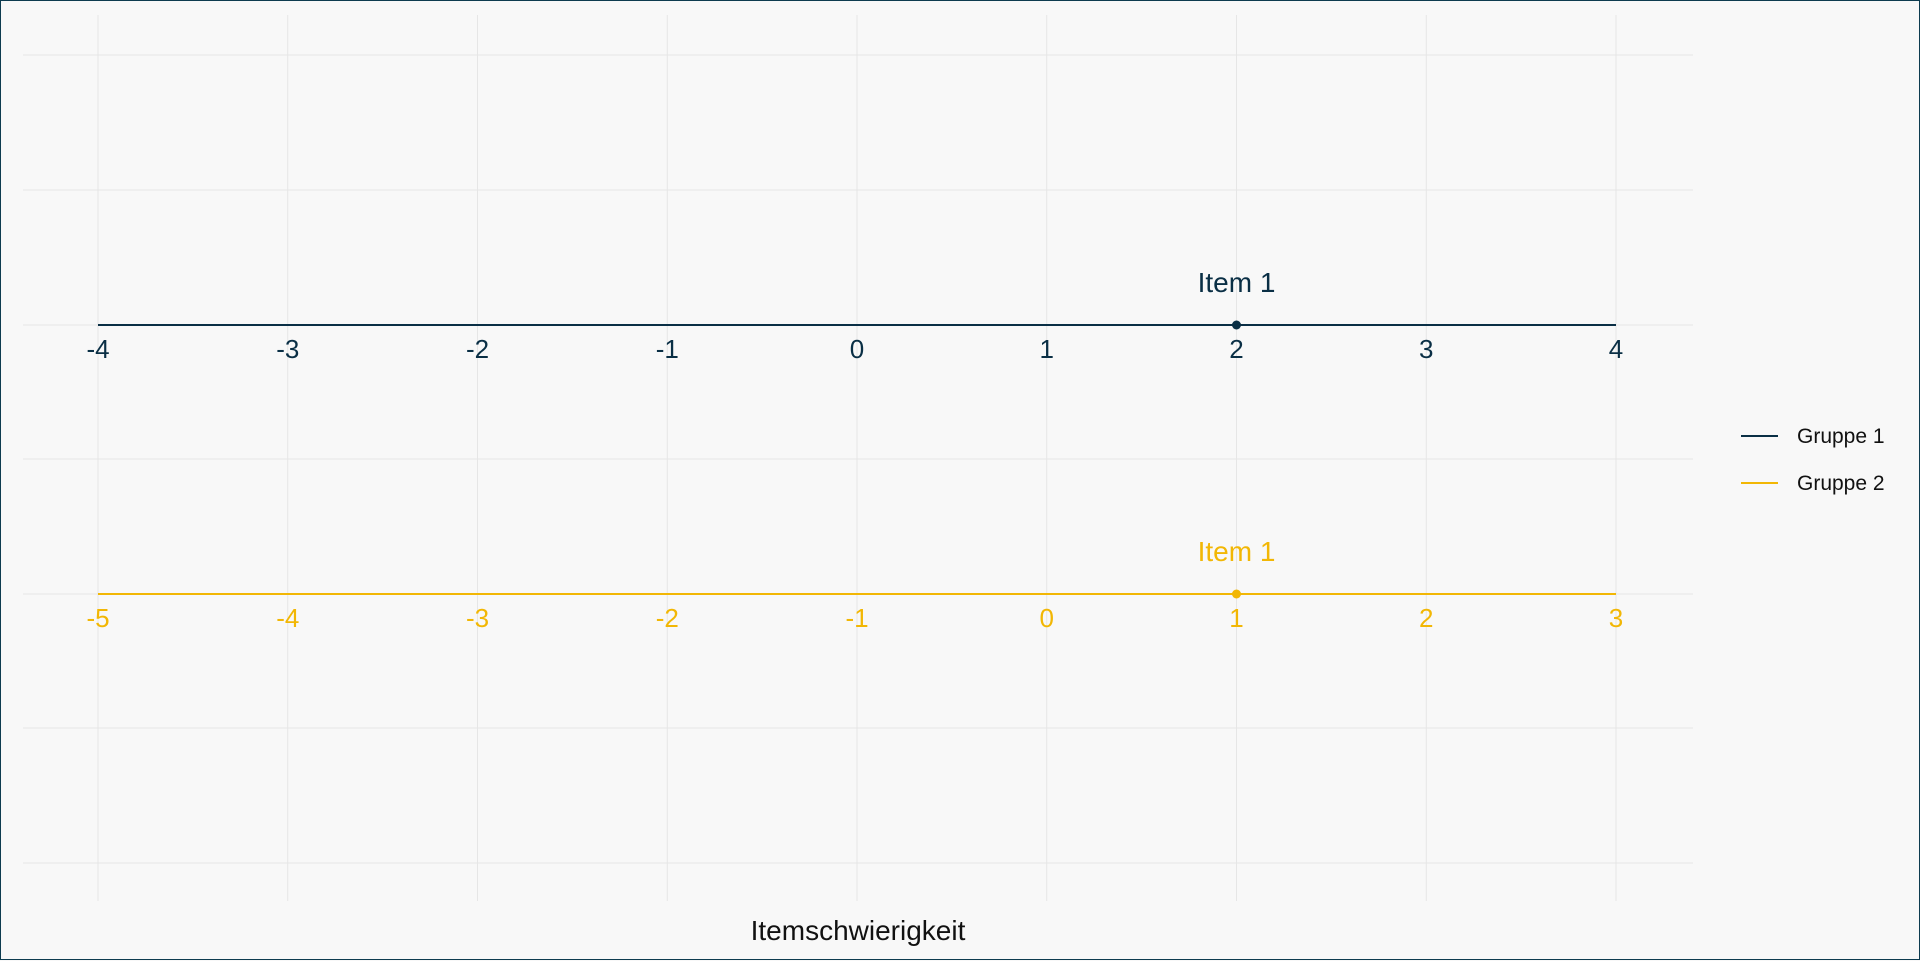 Image resolution: width=1920 pixels, height=961 pixels. What do you see at coordinates (1236, 594) in the screenshot?
I see `series-2-point` at bounding box center [1236, 594].